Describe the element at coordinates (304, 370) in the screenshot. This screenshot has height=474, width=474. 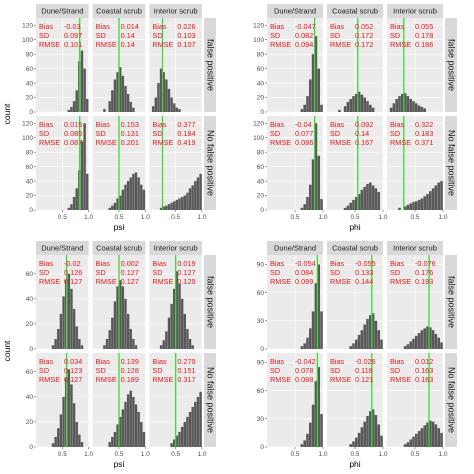
I see `stat-value: 0.078` at that location.